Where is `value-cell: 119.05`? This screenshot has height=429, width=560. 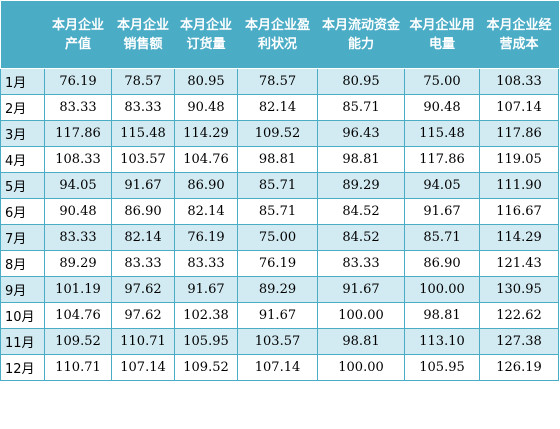
value-cell: 119.05 is located at coordinates (519, 159).